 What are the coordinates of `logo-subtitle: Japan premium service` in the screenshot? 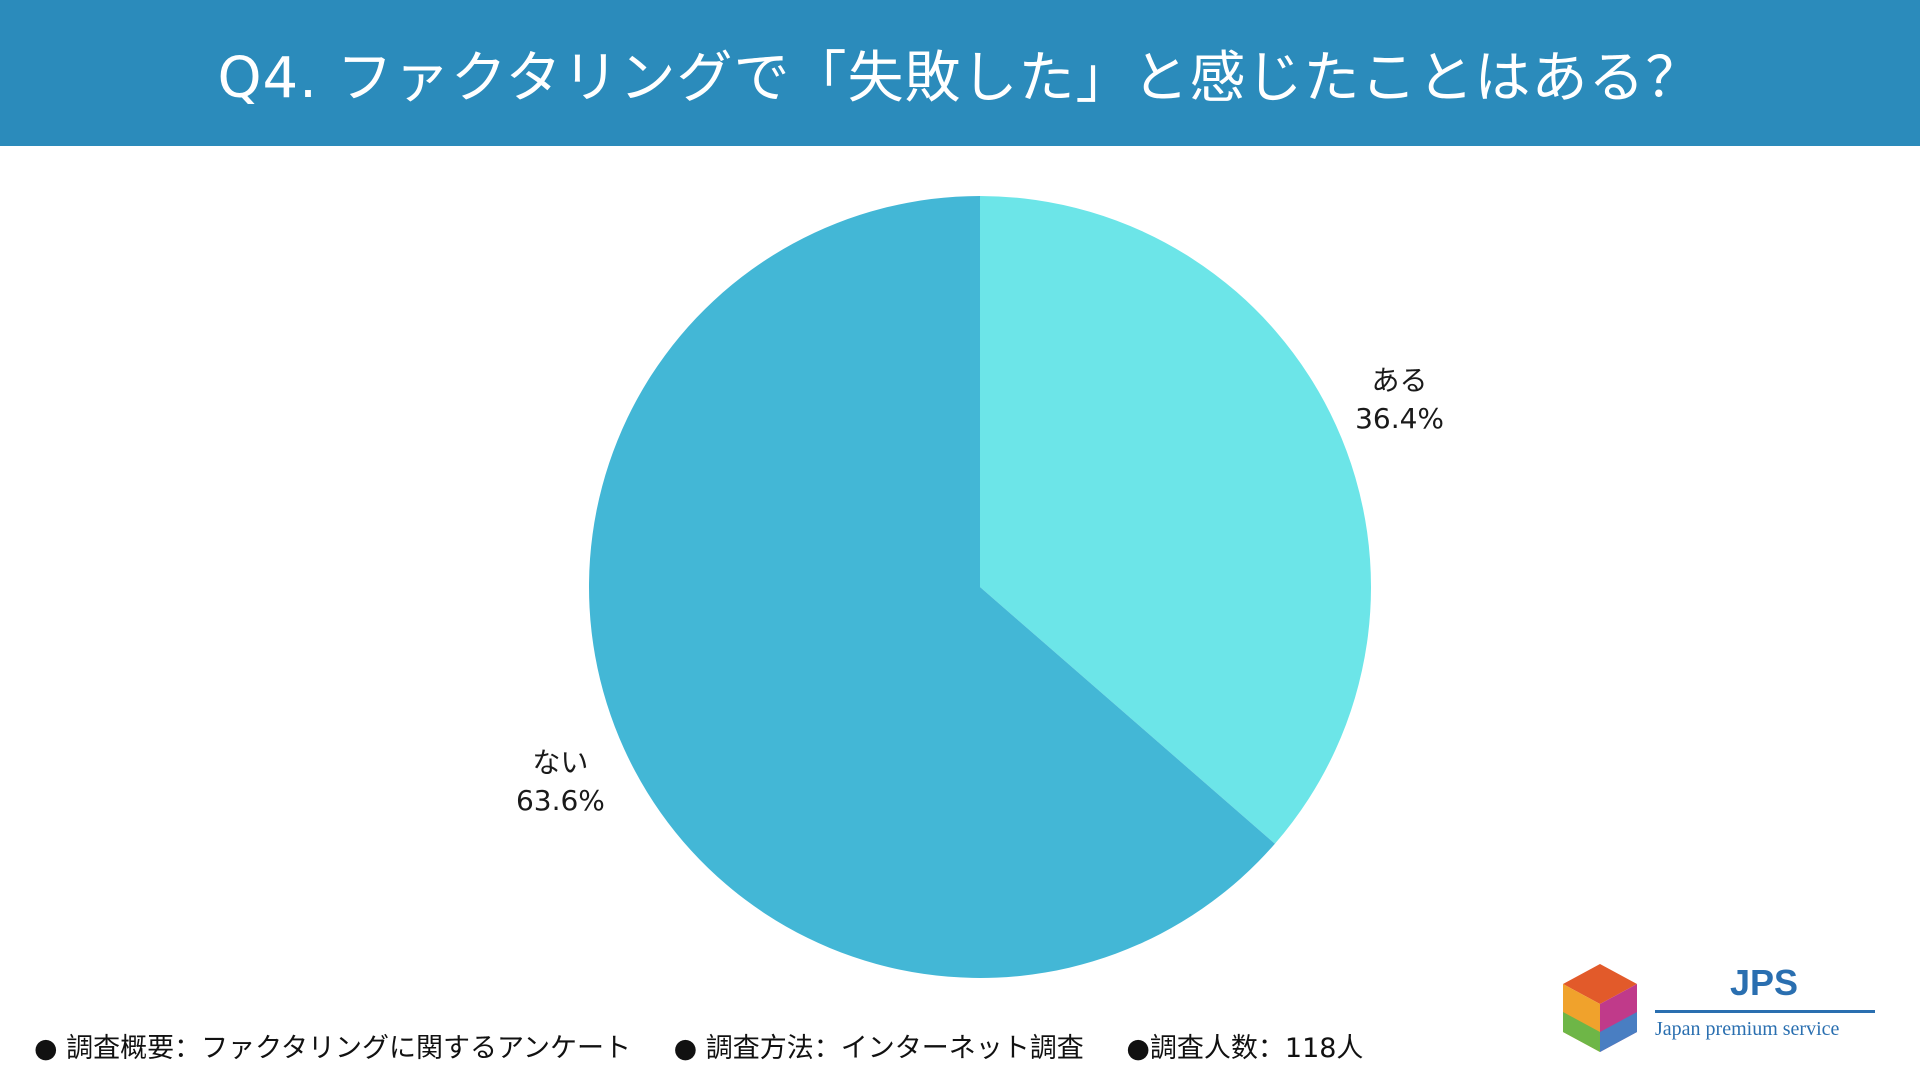 It's located at (1747, 1029).